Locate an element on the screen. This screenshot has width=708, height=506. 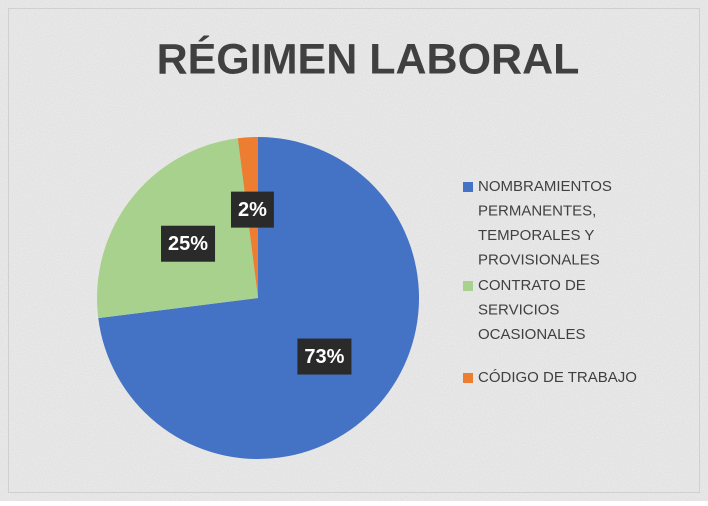
data-label: 2% is located at coordinates (252, 210).